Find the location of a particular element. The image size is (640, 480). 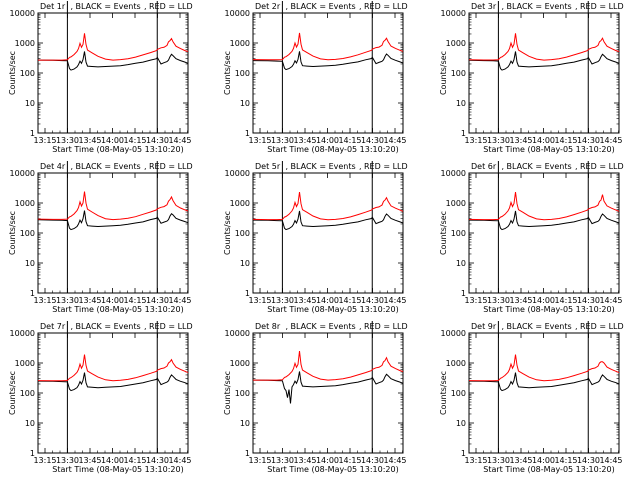

panel-title-part: Det 4r is located at coordinates (53, 166).